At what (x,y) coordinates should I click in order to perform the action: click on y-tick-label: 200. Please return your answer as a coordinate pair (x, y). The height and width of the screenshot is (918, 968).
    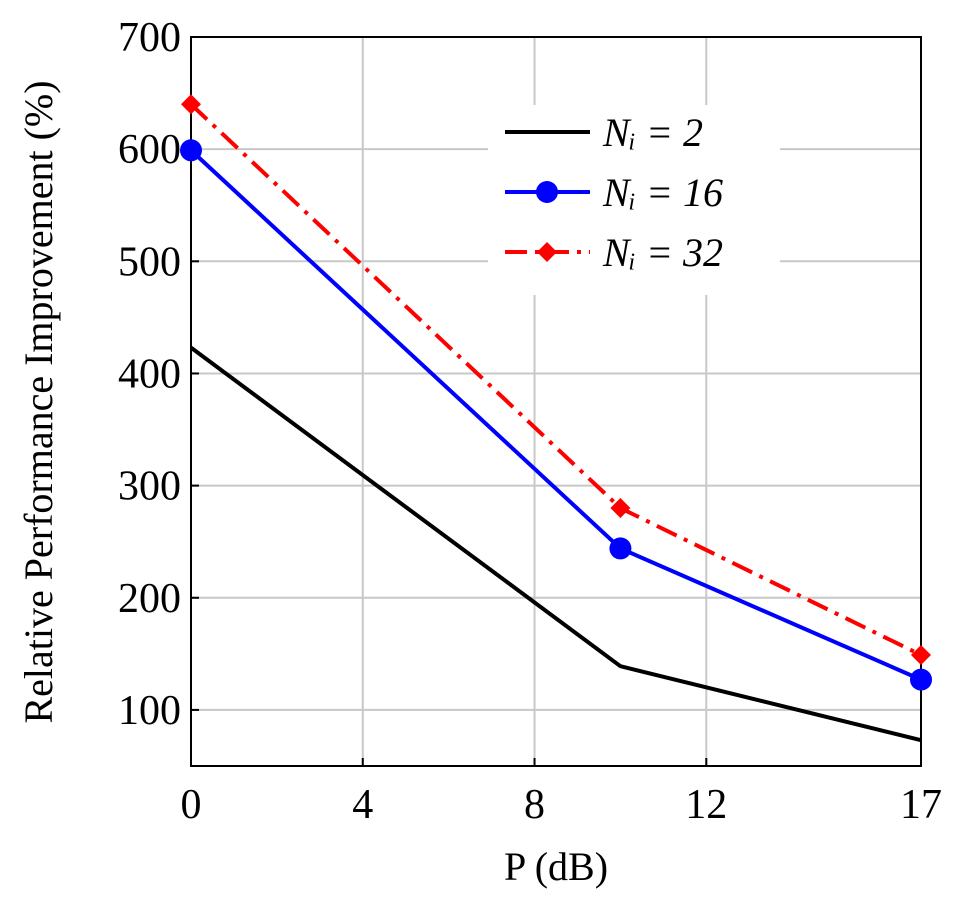
    Looking at the image, I should click on (149, 599).